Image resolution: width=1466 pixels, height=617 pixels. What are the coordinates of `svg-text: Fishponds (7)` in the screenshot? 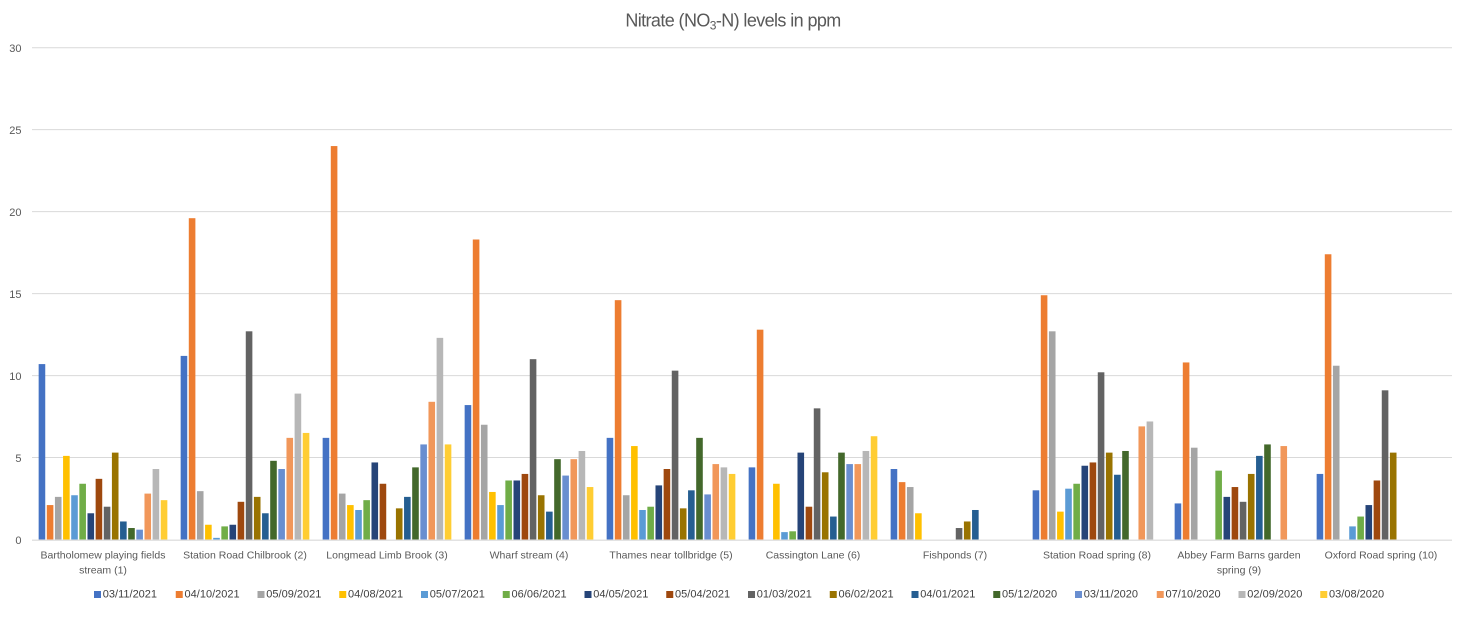 It's located at (955, 555).